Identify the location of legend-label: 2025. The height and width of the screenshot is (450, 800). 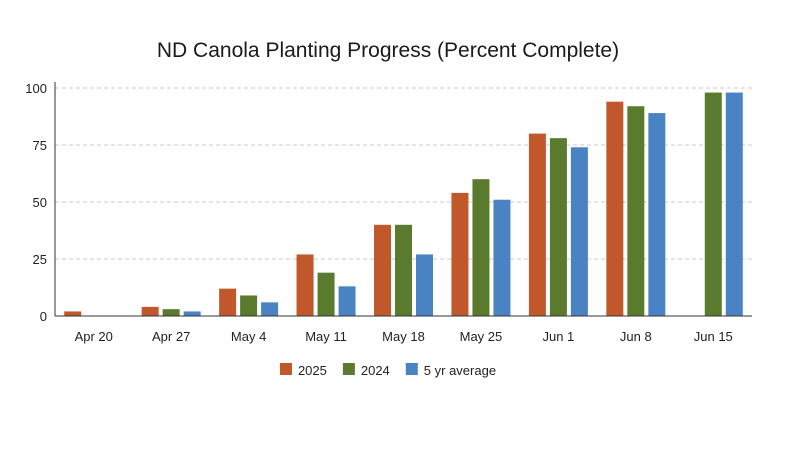
(312, 370).